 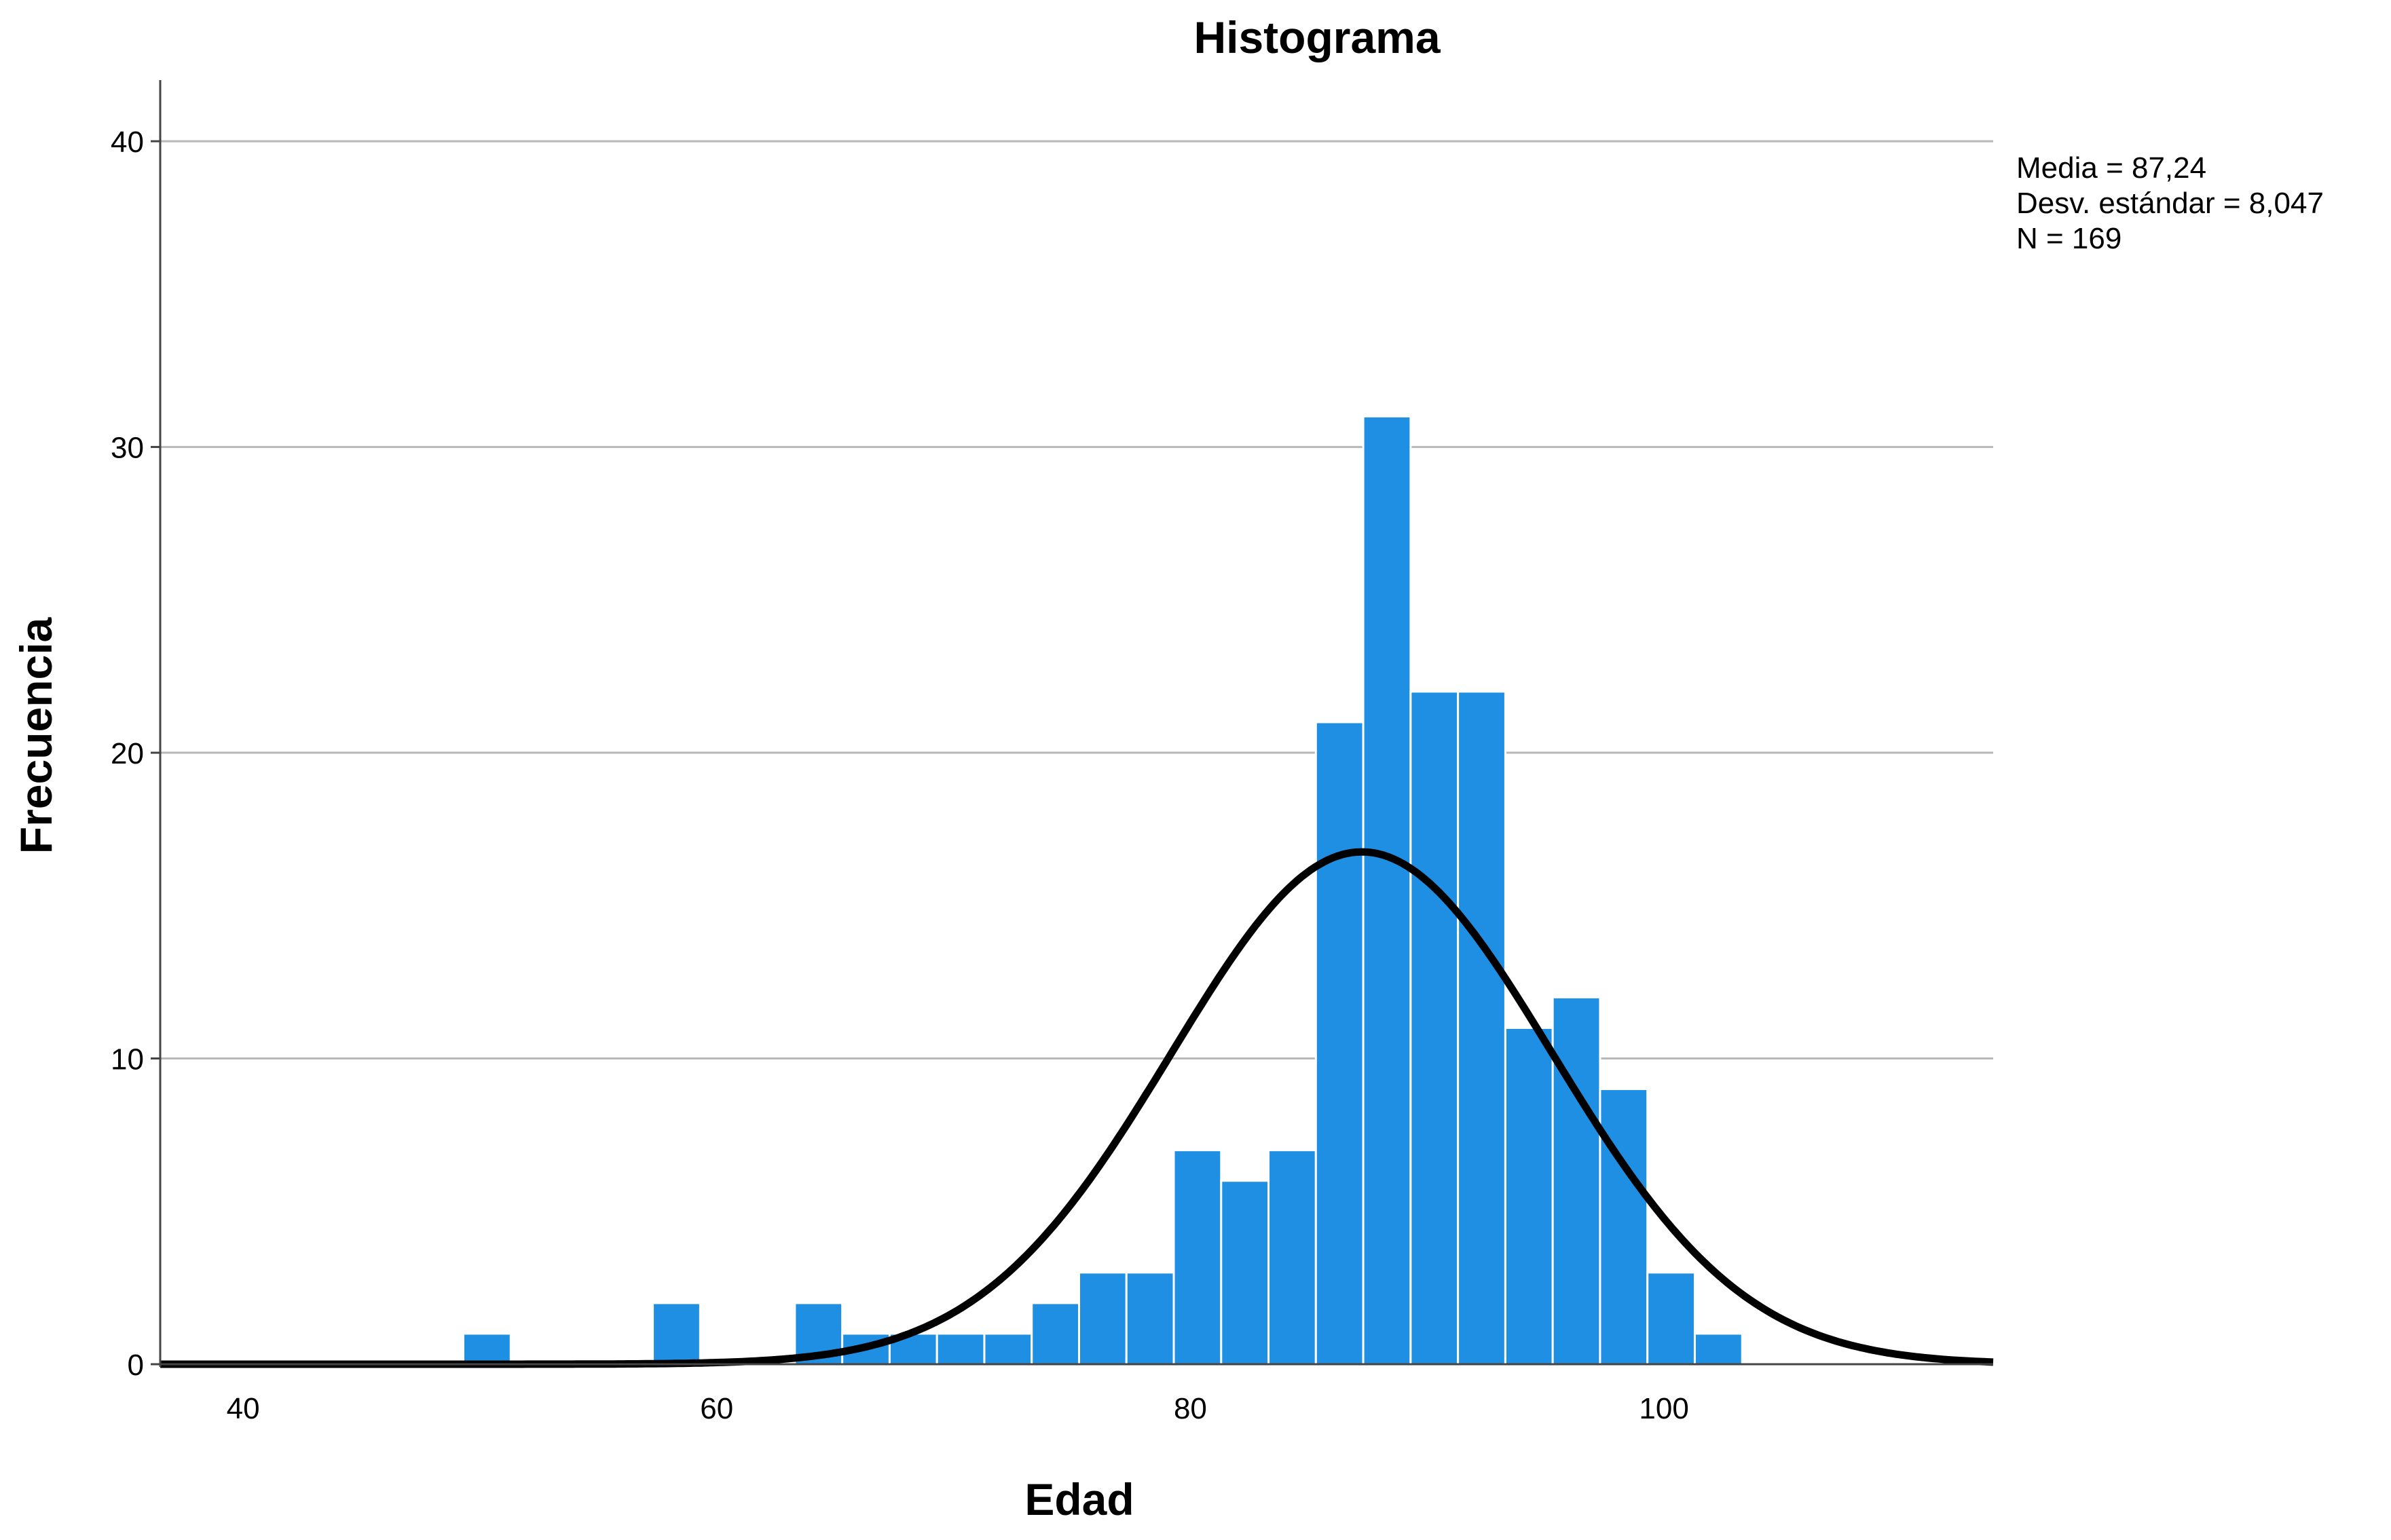 What do you see at coordinates (1190, 1409) in the screenshot?
I see `x-tick-label: 80` at bounding box center [1190, 1409].